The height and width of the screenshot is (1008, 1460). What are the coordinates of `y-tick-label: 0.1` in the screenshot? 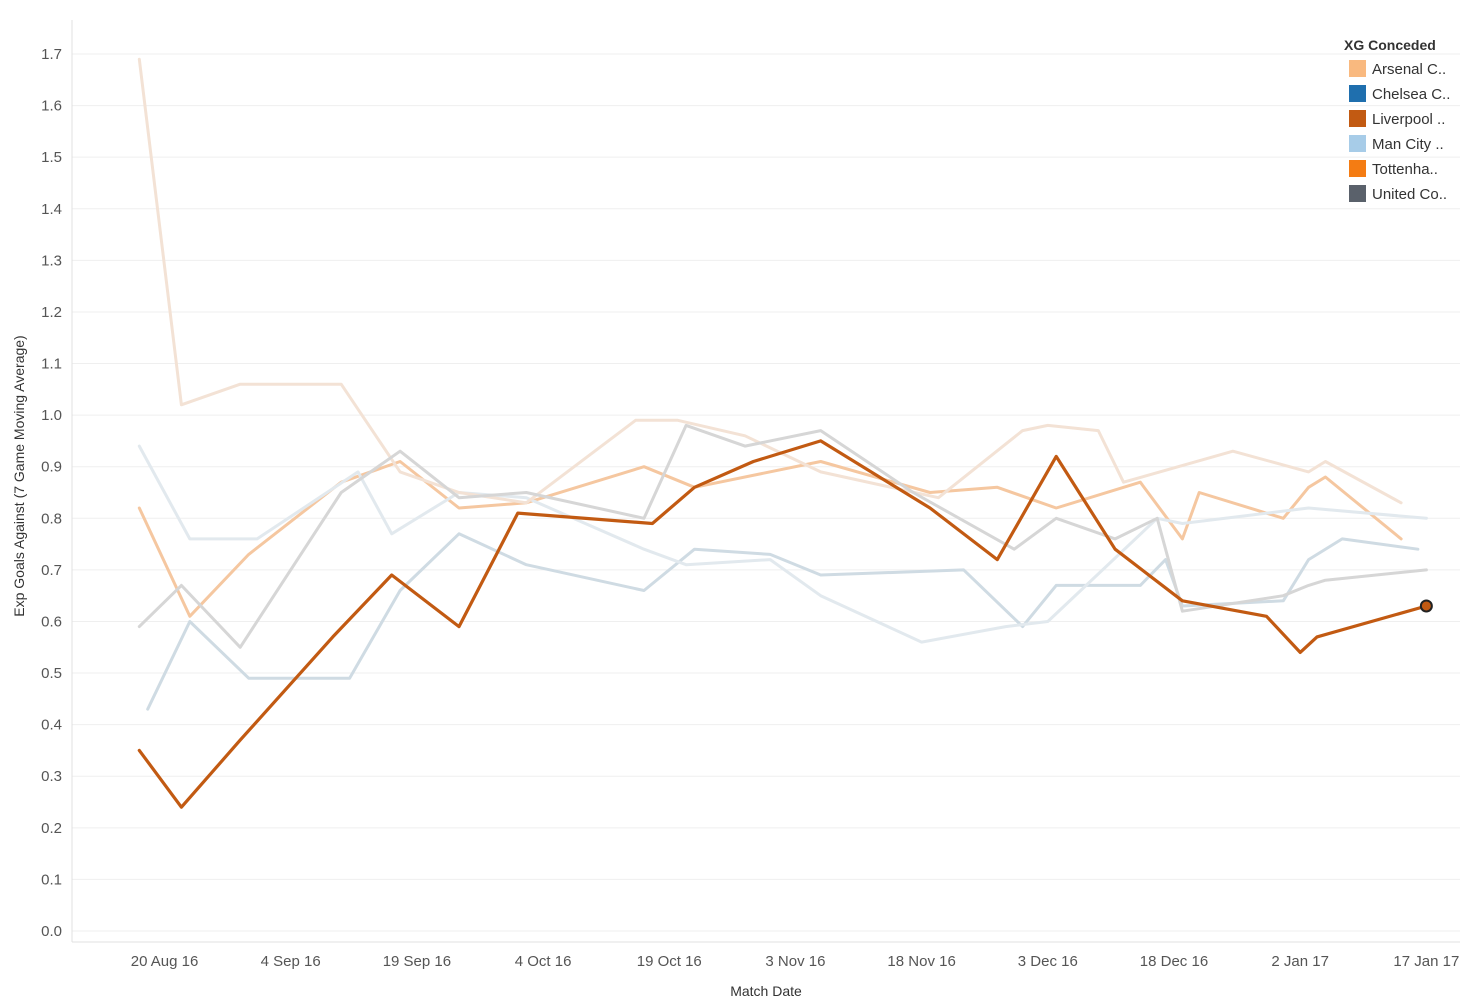 It's located at (51, 879).